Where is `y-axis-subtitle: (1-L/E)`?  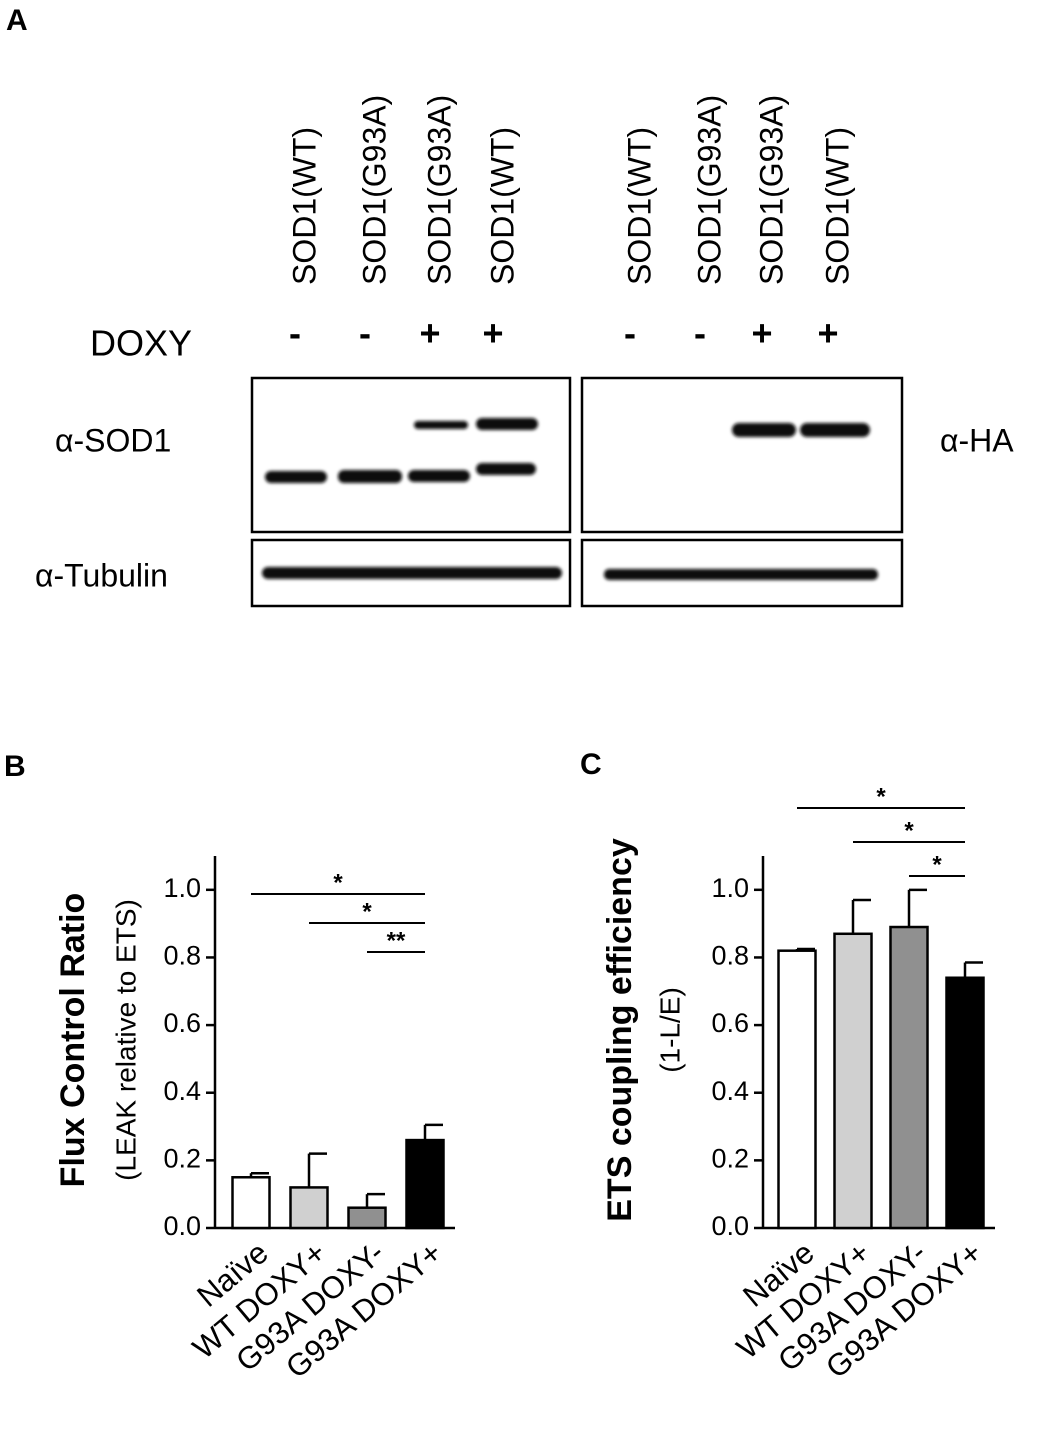
y-axis-subtitle: (1-L/E) is located at coordinates (669, 1030).